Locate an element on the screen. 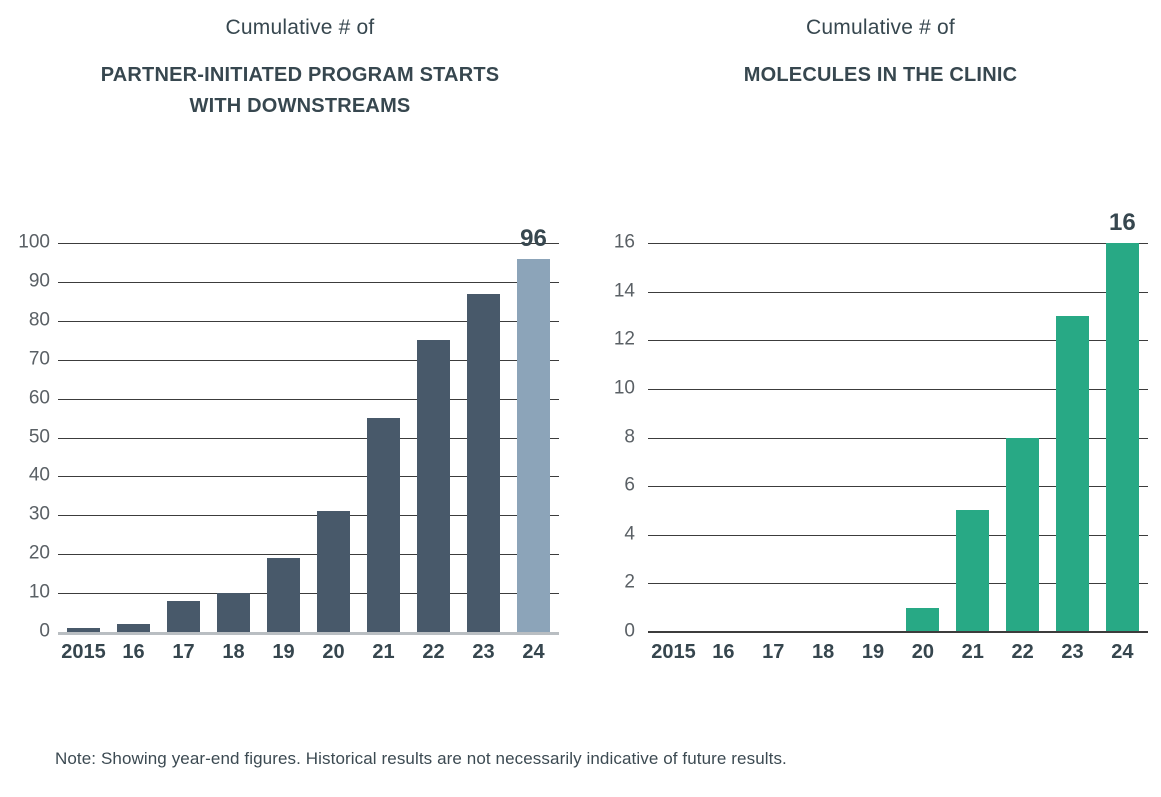 The width and height of the screenshot is (1161, 797). y-tick-label: 70 is located at coordinates (39, 359).